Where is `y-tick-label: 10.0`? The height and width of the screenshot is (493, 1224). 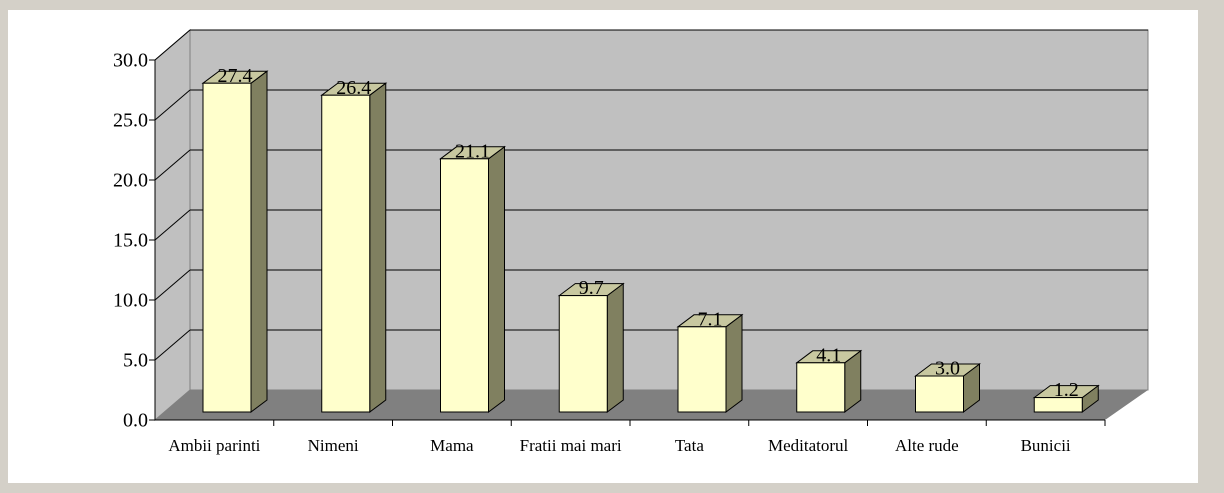 y-tick-label: 10.0 is located at coordinates (130, 301).